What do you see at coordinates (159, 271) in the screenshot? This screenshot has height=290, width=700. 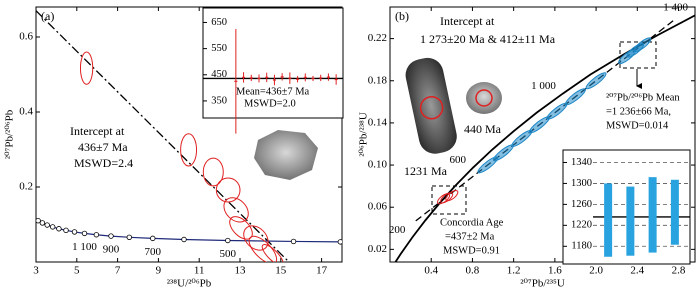 I see `x-tick-label: 9` at bounding box center [159, 271].